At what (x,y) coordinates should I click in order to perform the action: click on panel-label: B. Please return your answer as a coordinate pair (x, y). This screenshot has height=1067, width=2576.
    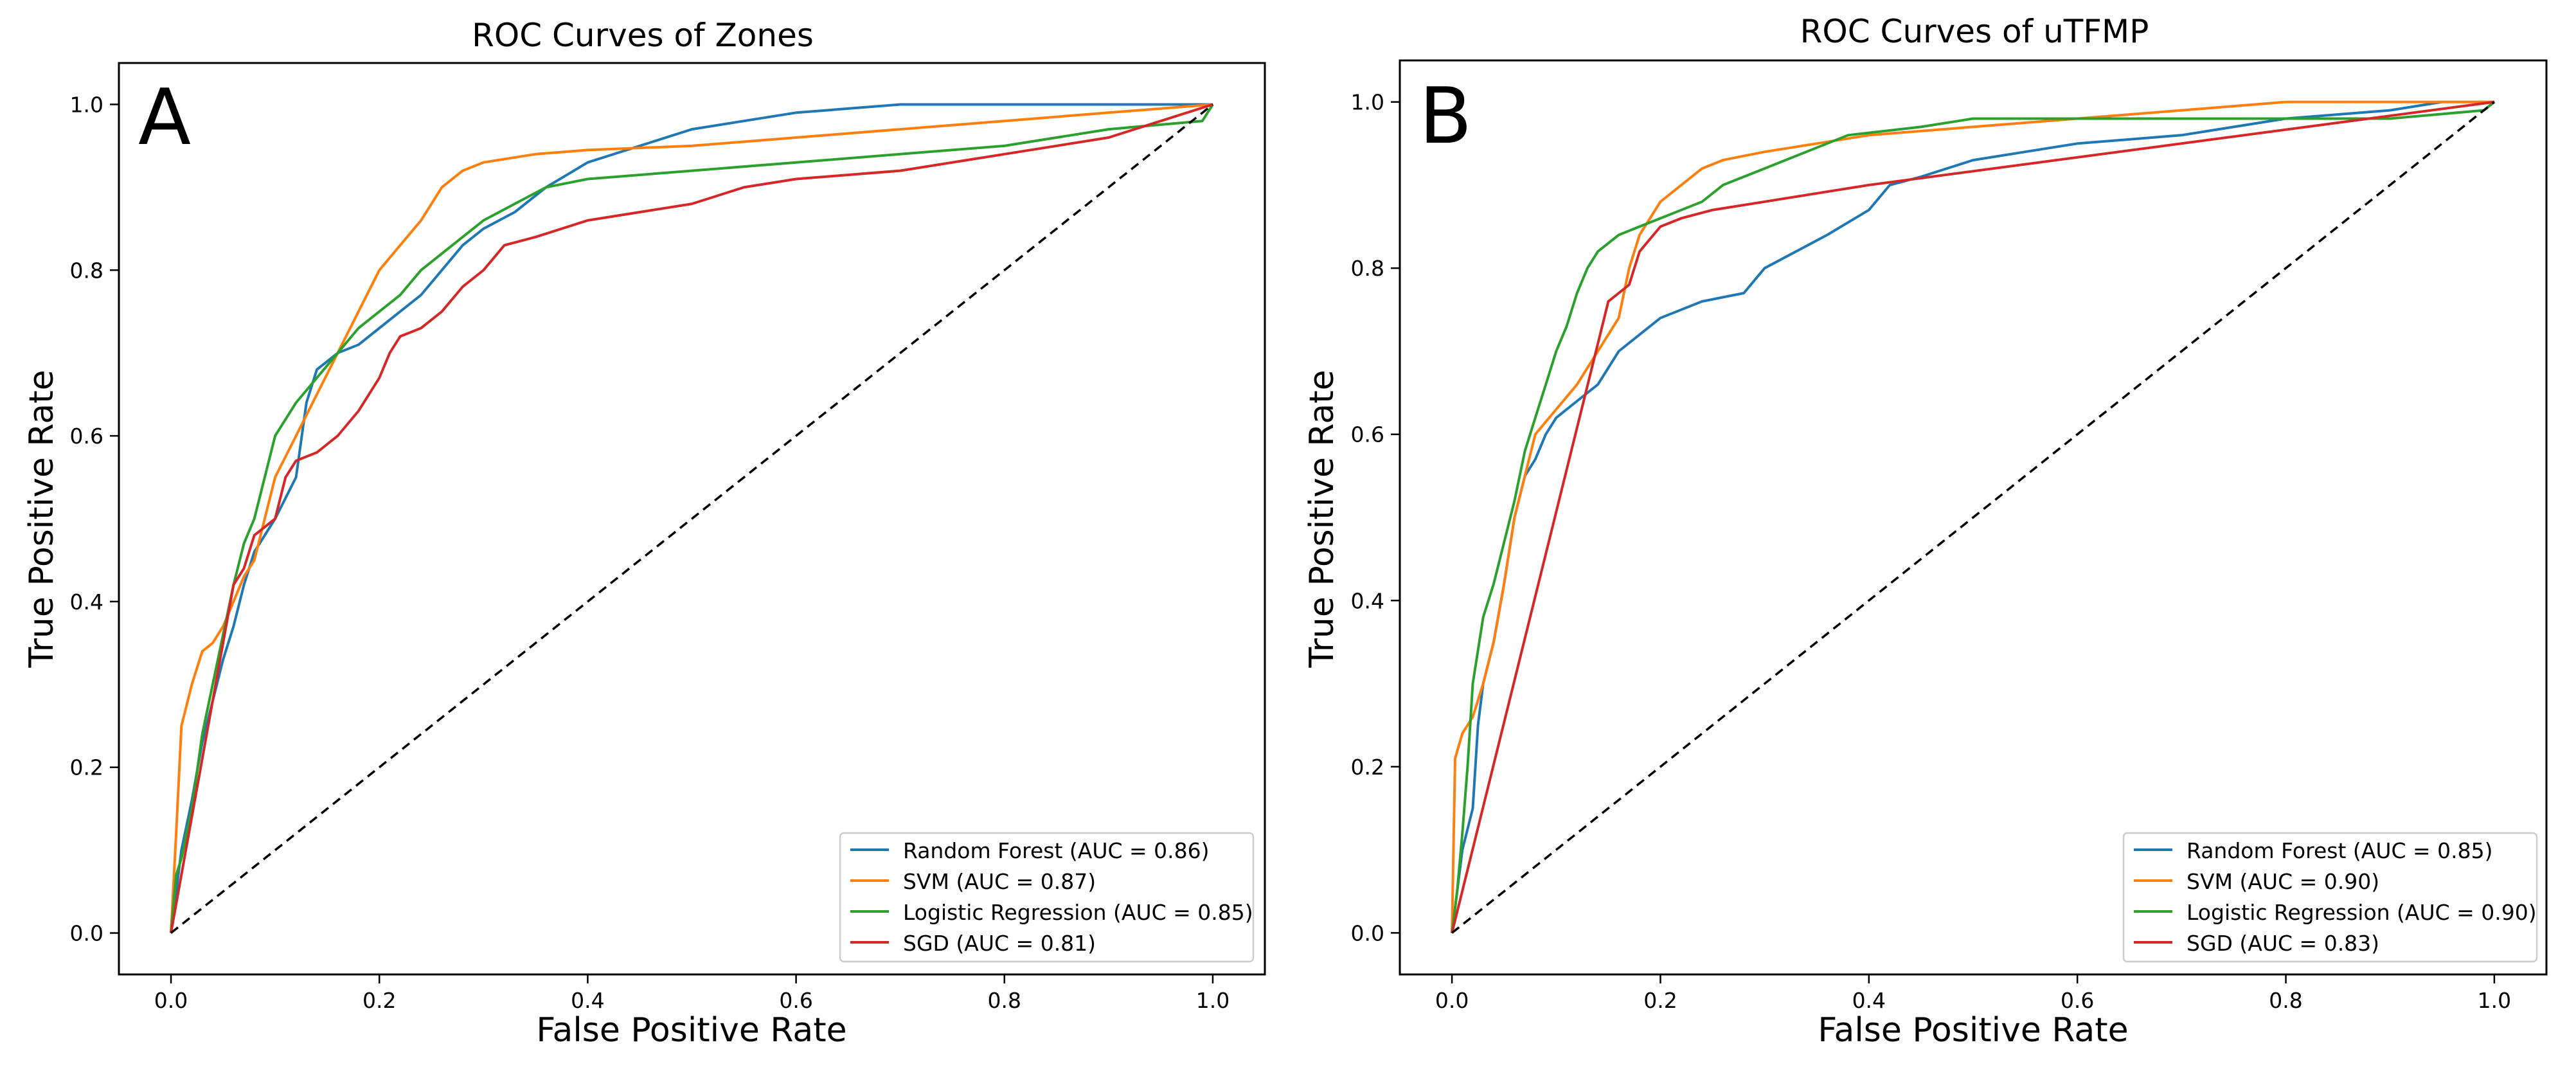
    Looking at the image, I should click on (1445, 116).